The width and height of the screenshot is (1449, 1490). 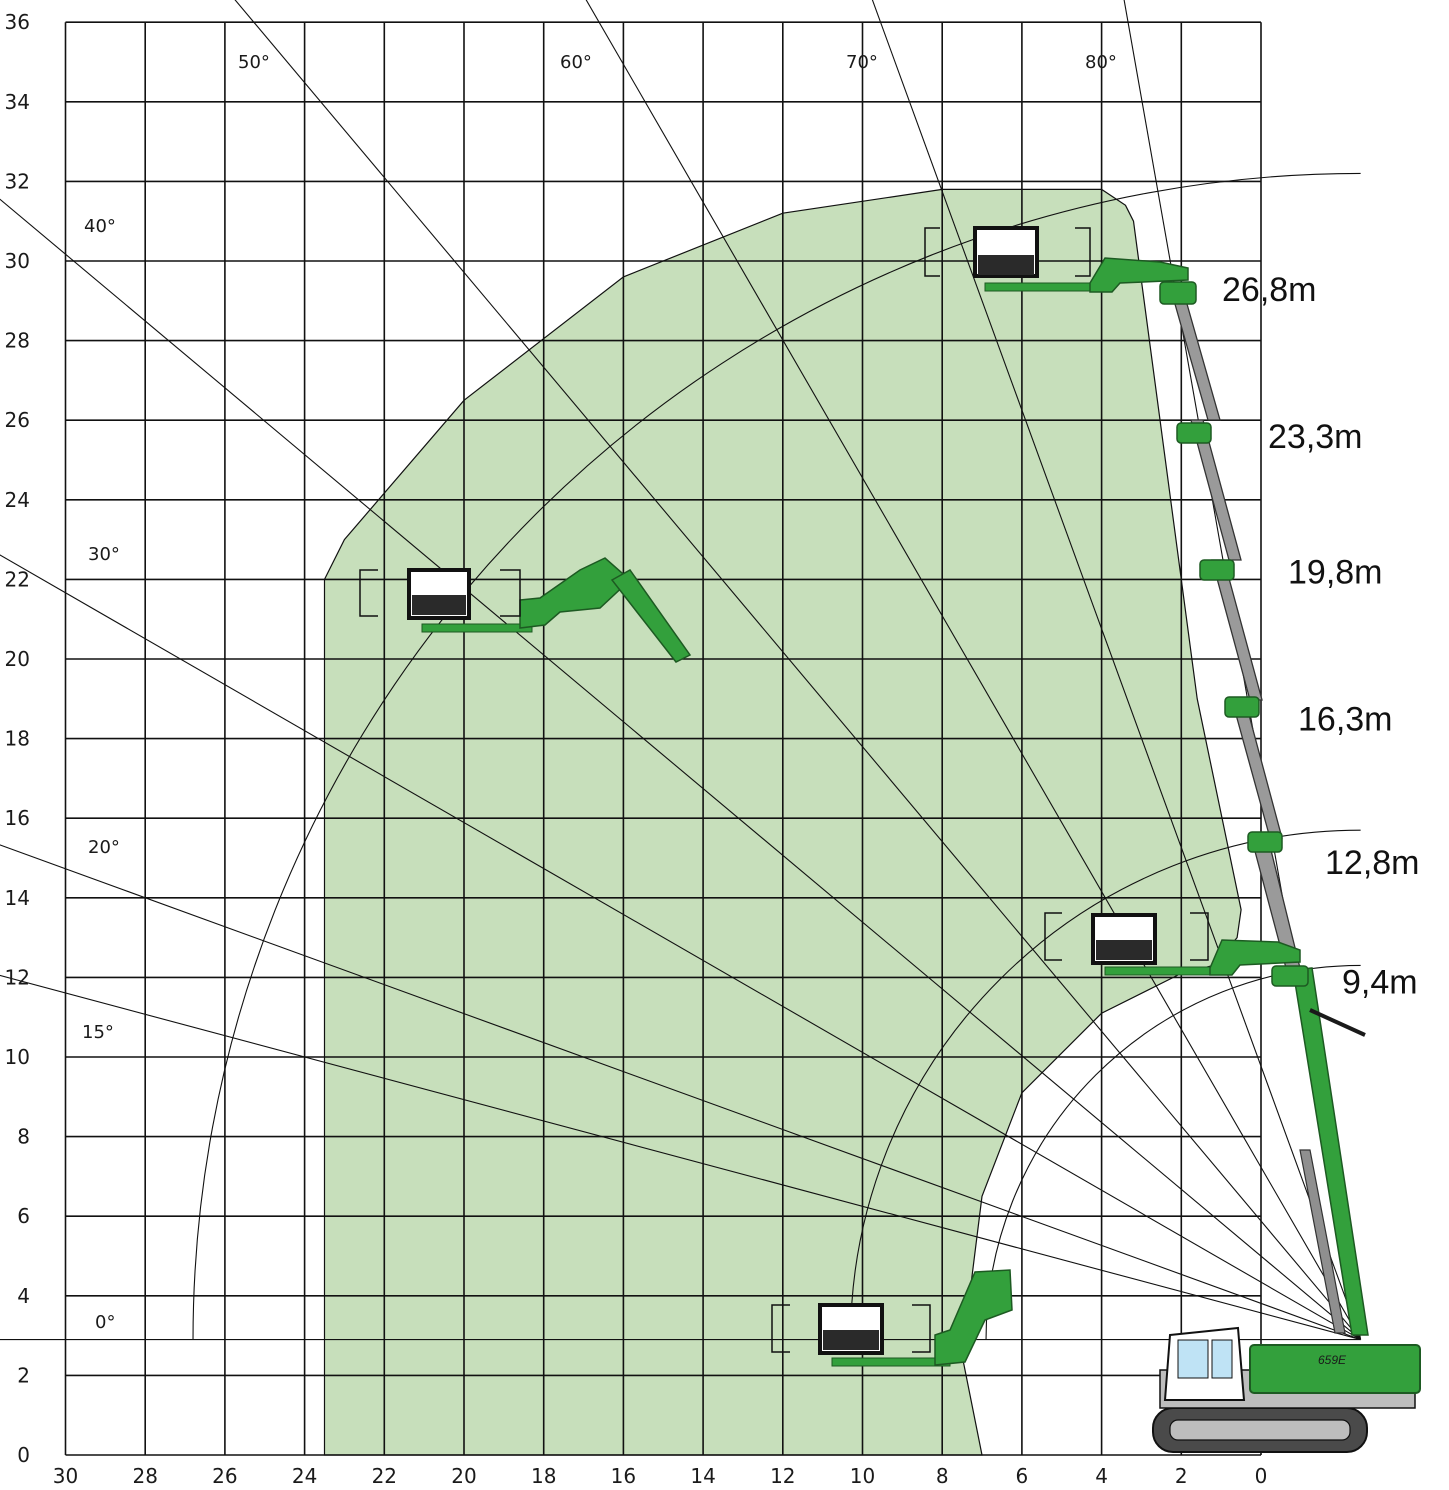 What do you see at coordinates (942, 1476) in the screenshot?
I see `x-tick-label: 8` at bounding box center [942, 1476].